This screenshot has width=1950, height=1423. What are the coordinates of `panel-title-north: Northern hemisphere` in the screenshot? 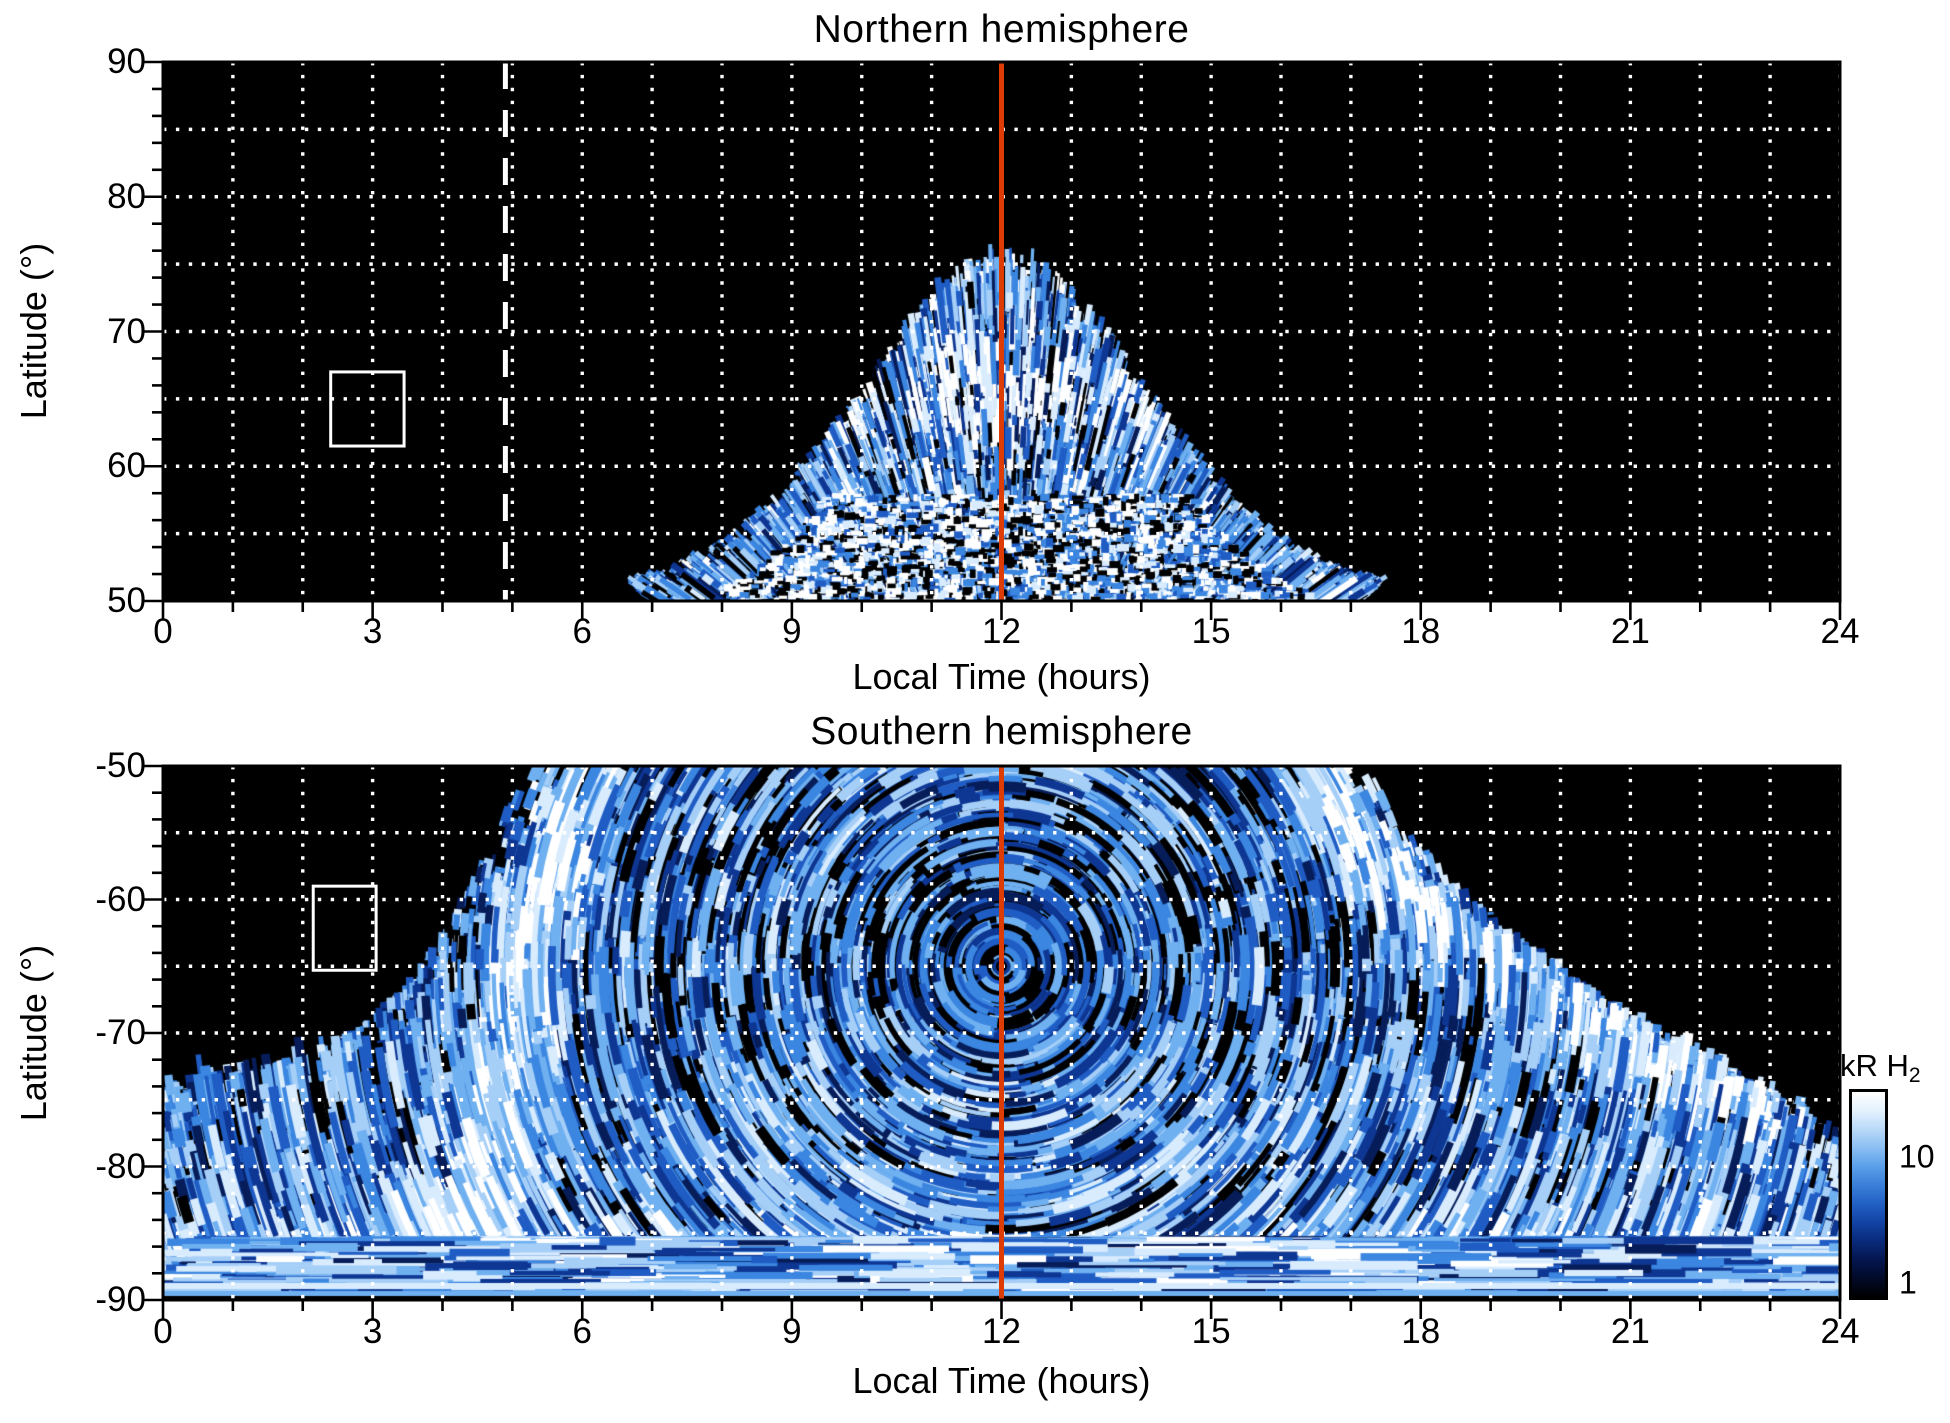 It's located at (1001, 29).